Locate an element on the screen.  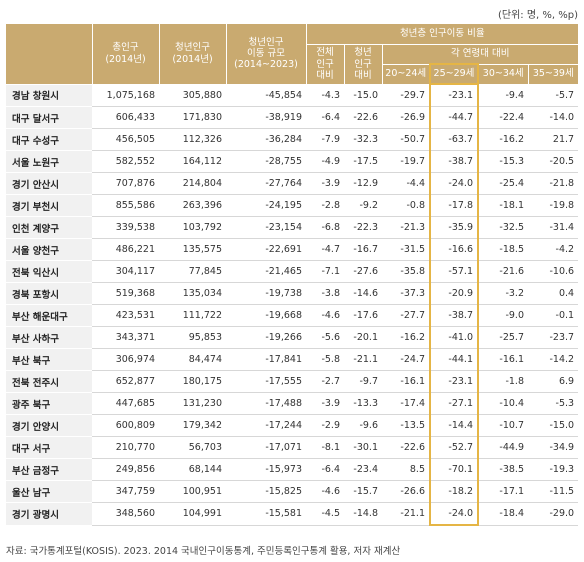
value-cell: -32.5 is located at coordinates (503, 227).